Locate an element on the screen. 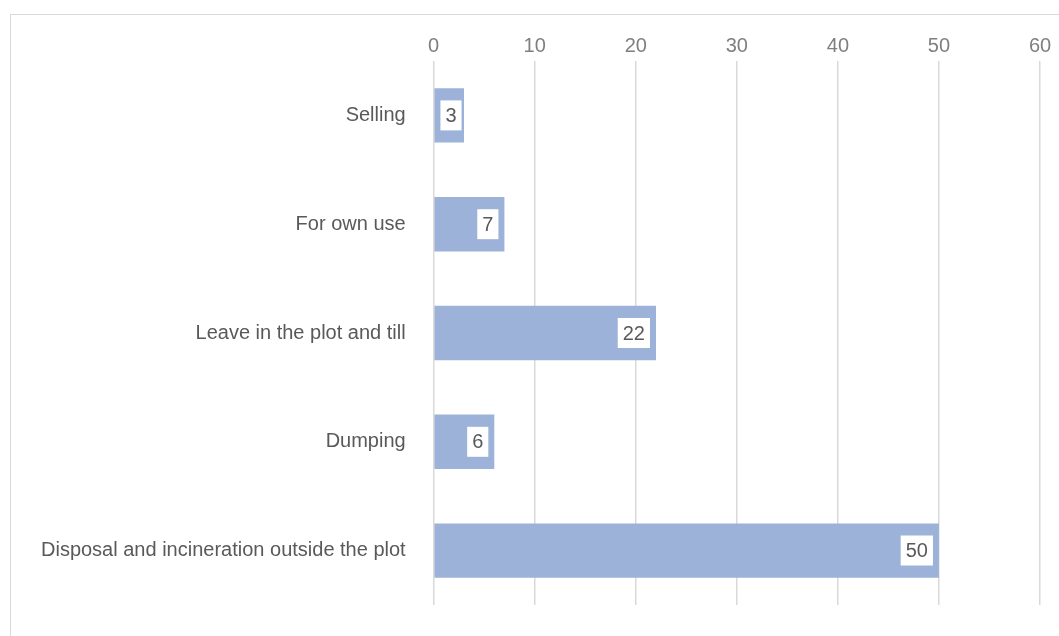  y-tick-label: Selling is located at coordinates (375, 113).